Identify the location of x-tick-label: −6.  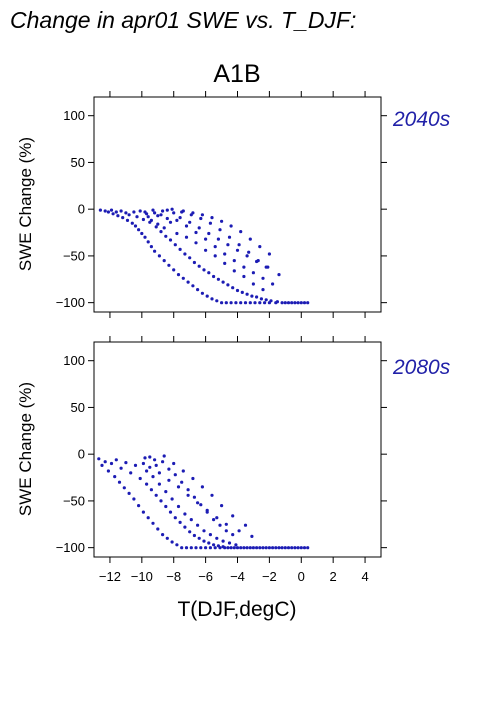
(205, 576).